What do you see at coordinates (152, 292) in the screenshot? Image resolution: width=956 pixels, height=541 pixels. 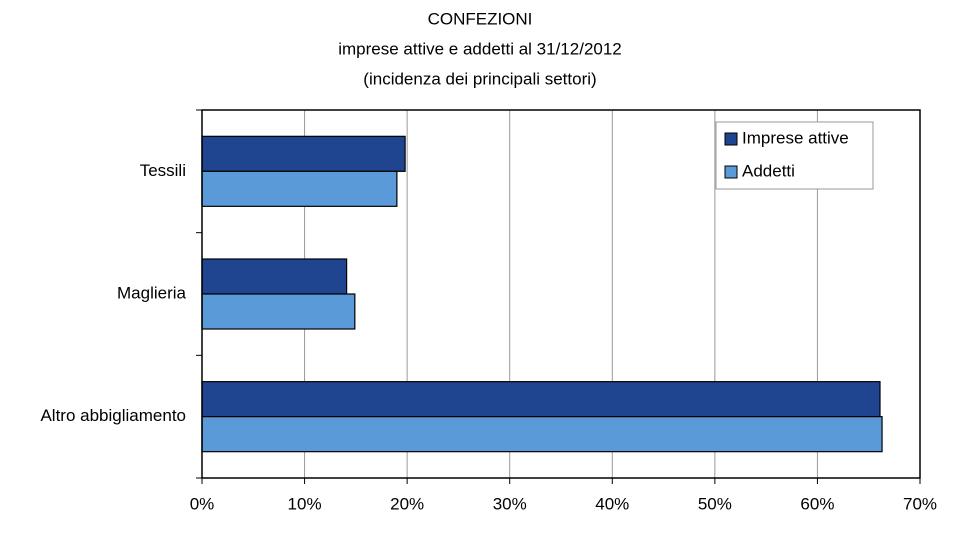 I see `y-tick-label: Maglieria` at bounding box center [152, 292].